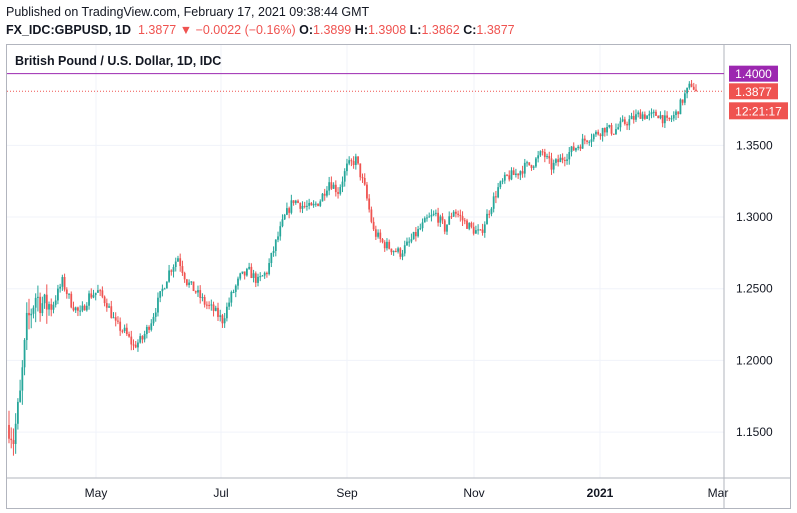 The width and height of the screenshot is (797, 513). Describe the element at coordinates (470, 30) in the screenshot. I see `close-label: C:` at that location.